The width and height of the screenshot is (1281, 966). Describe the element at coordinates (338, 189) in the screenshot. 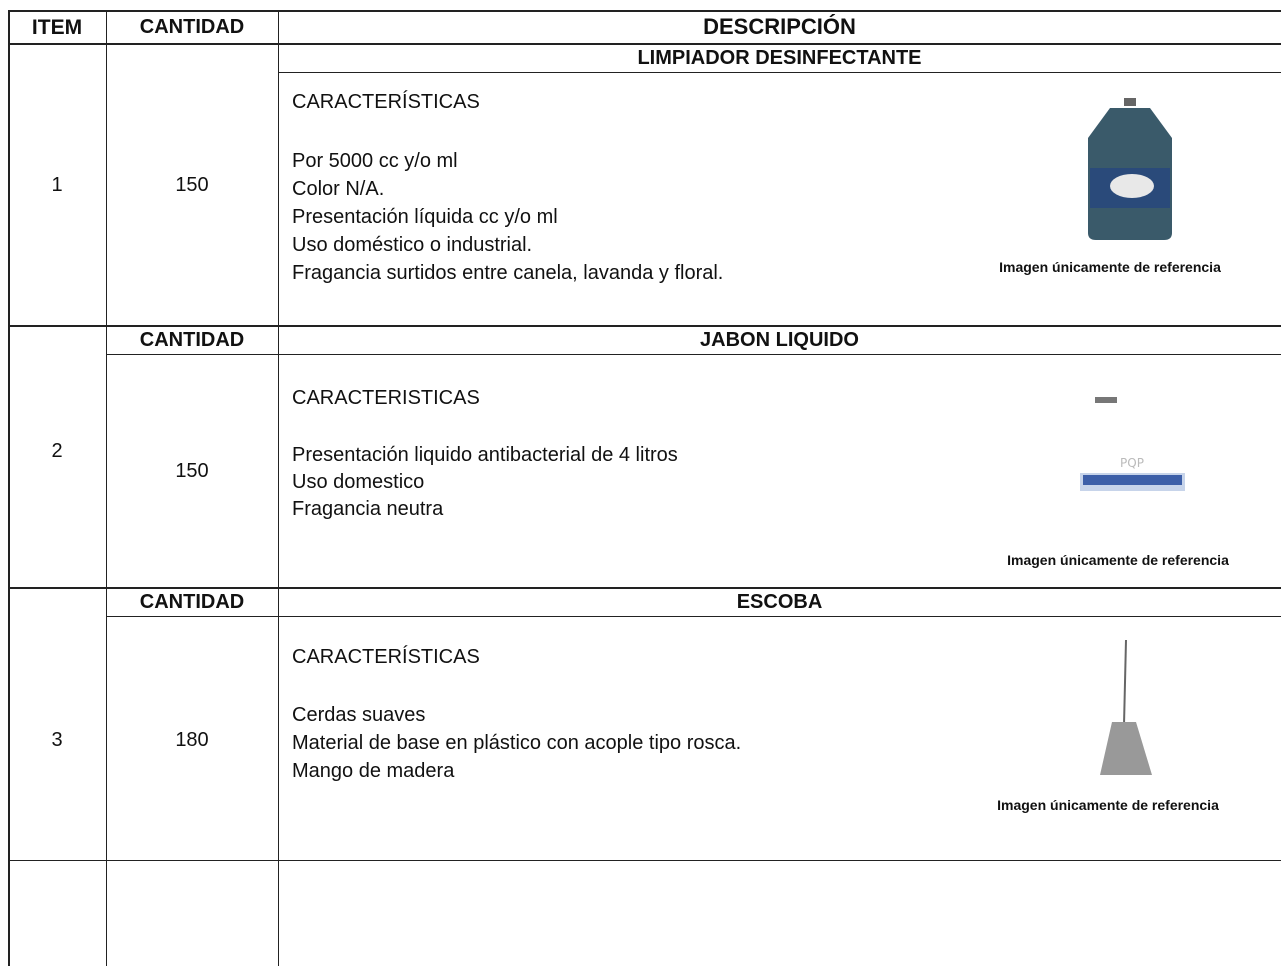

I see `feature-line: Color N/A.` at that location.